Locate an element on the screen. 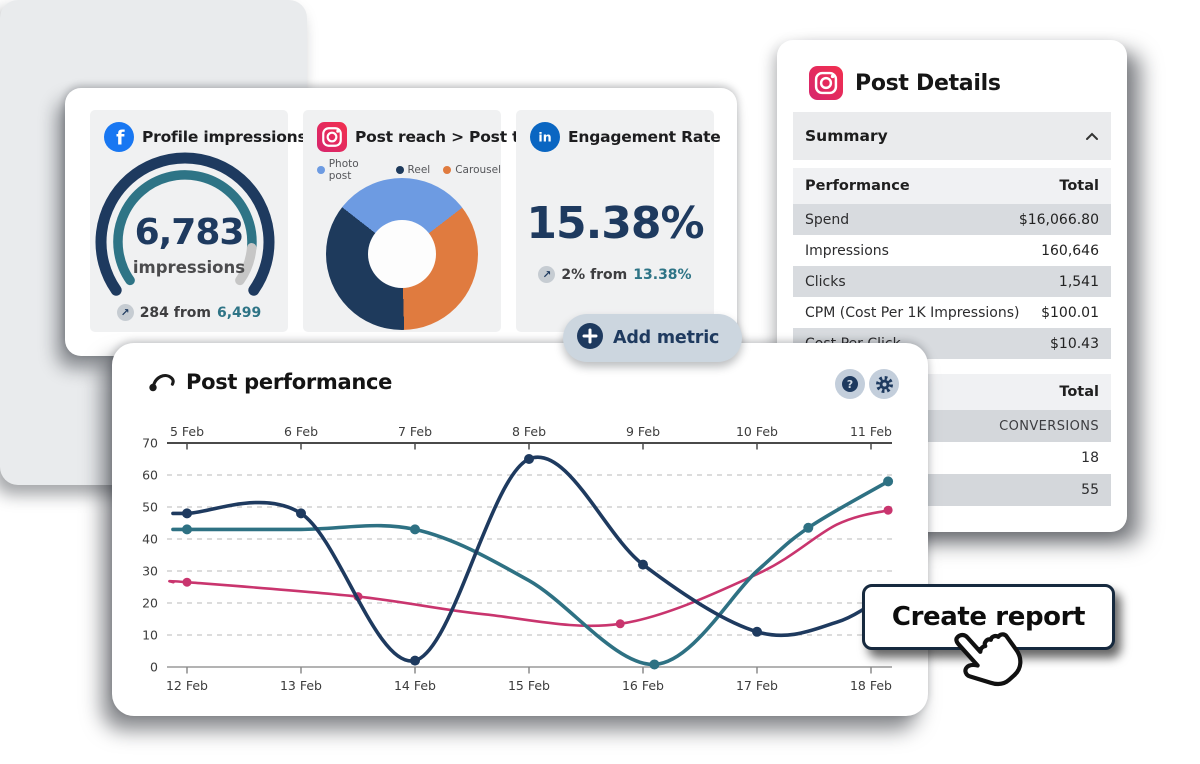 This screenshot has width=1200, height=764. y-axis-label: 0 is located at coordinates (154, 667).